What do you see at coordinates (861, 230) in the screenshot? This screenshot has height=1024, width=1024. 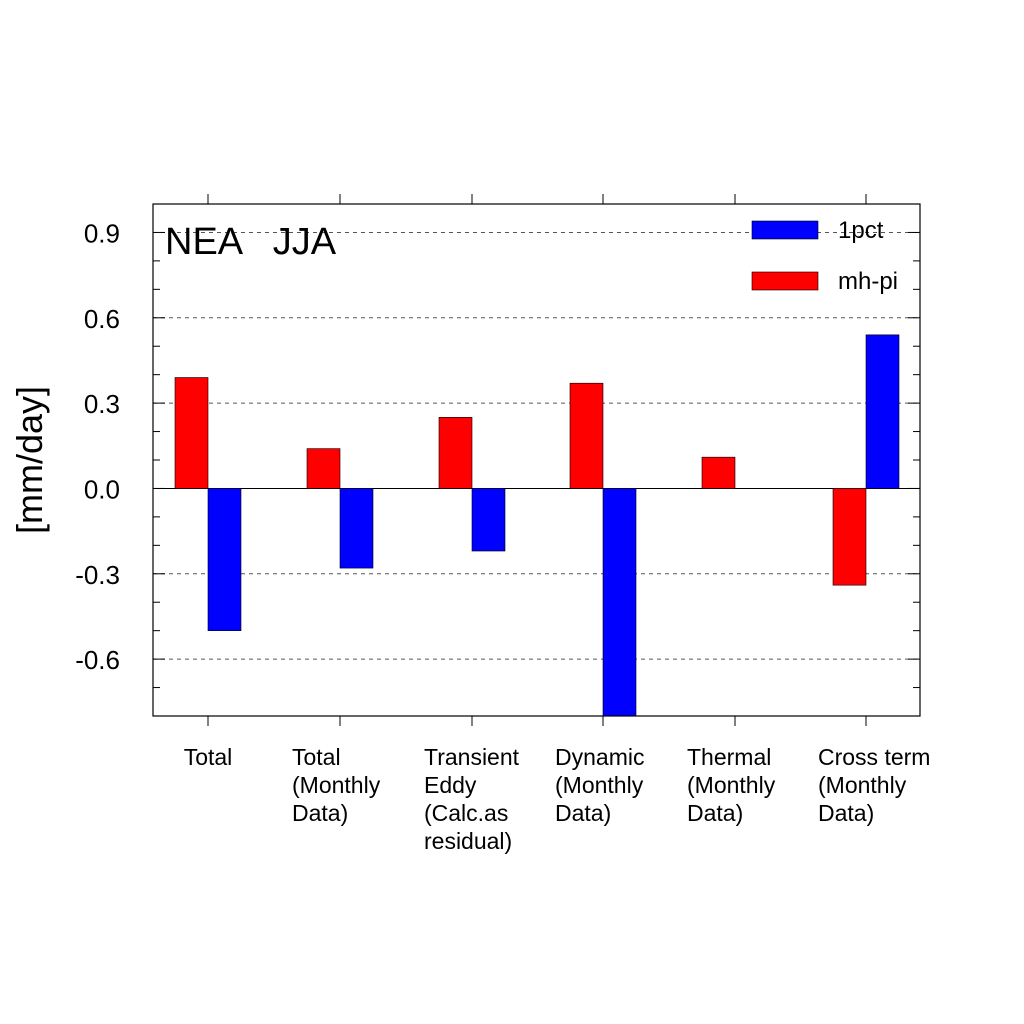 I see `legend-label-1pct: 1pct` at bounding box center [861, 230].